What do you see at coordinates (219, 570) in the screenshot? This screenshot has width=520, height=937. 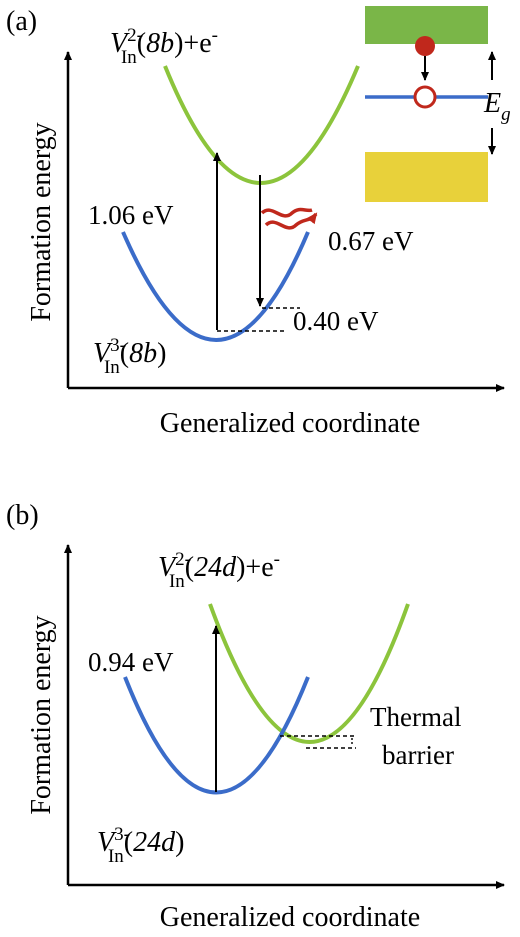 I see `panel-b-upper-curve-label: V2-In(24d)+e-` at bounding box center [219, 570].